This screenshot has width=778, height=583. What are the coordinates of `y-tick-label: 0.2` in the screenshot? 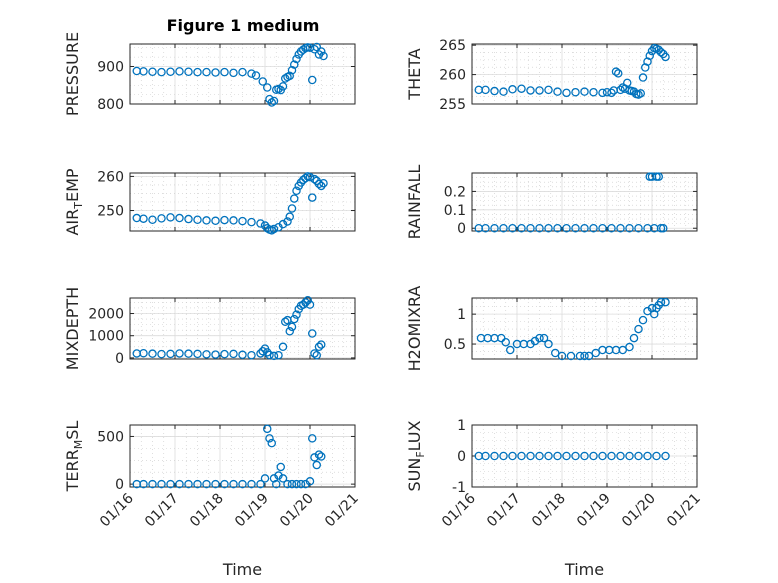 It's located at (455, 192).